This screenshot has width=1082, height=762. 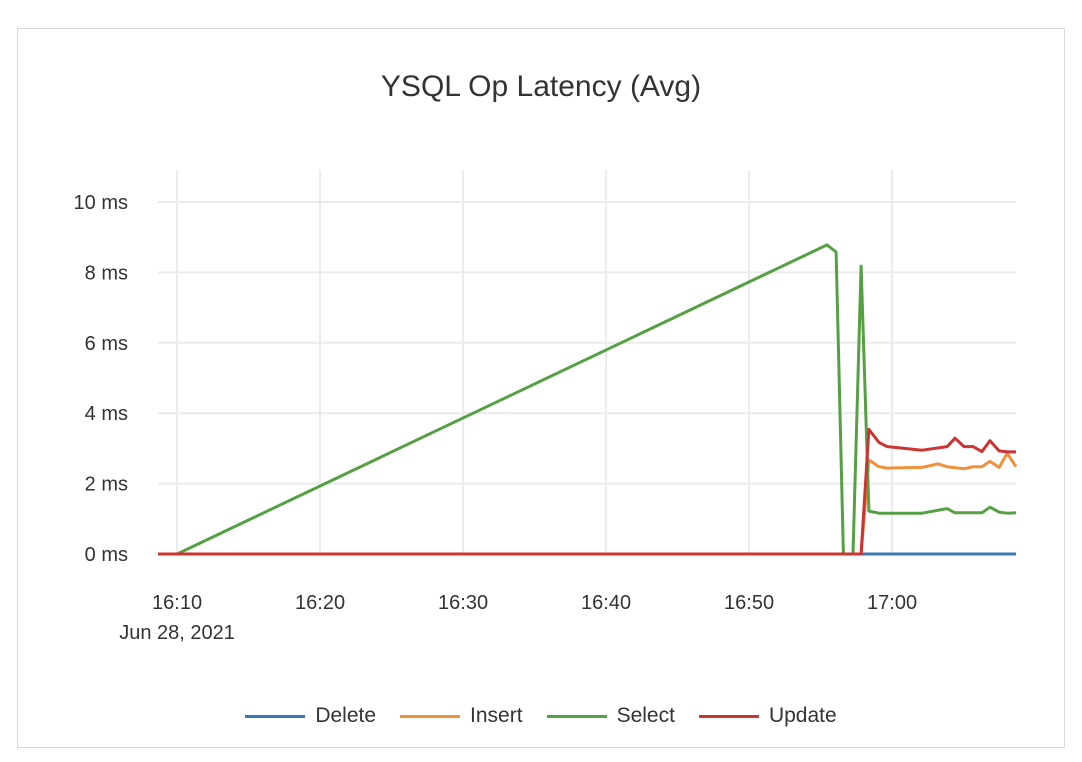 What do you see at coordinates (610, 716) in the screenshot?
I see `legend-item-select: Select` at bounding box center [610, 716].